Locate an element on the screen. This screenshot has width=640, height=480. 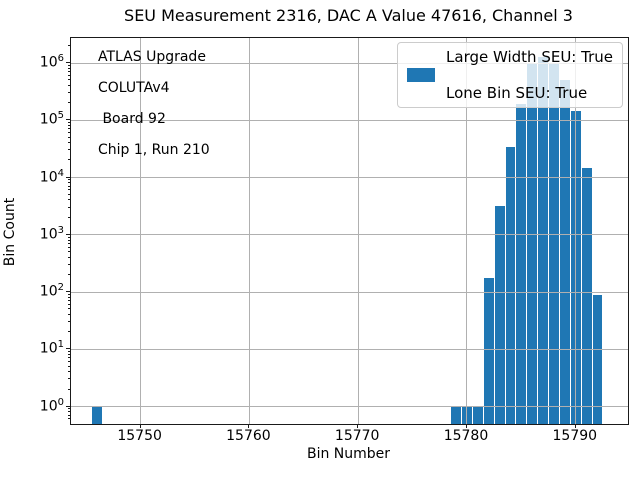
y-tick-label: 10⁵ is located at coordinates (51, 119).